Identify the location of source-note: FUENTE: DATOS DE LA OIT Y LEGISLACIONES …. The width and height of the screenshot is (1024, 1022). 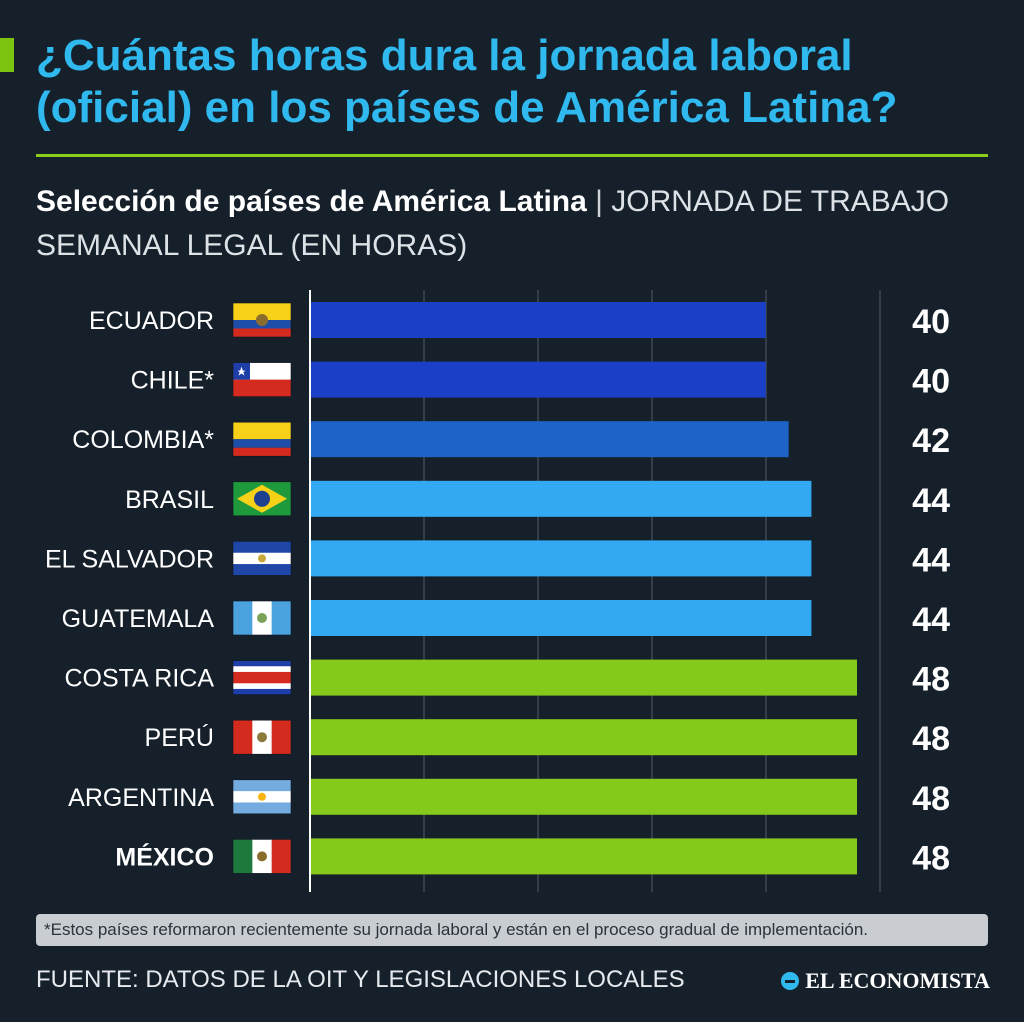
(360, 979).